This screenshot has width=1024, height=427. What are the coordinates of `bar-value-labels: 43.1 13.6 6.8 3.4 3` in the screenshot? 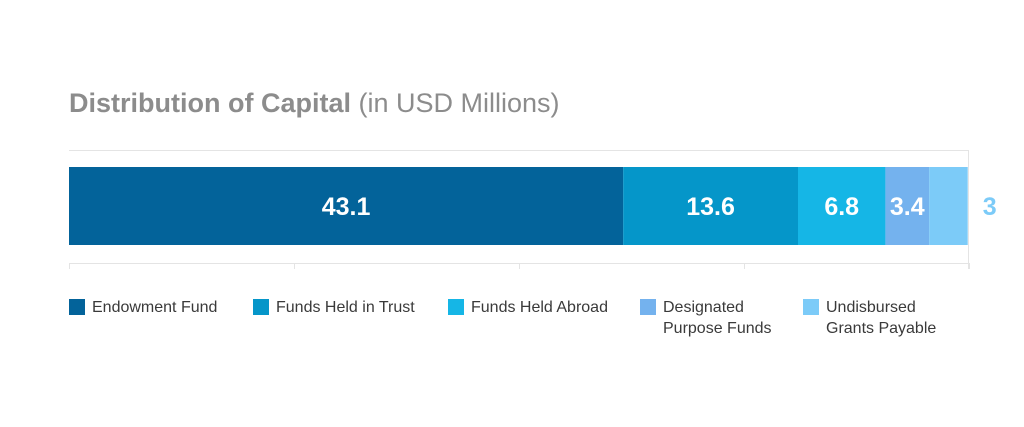 It's located at (659, 207).